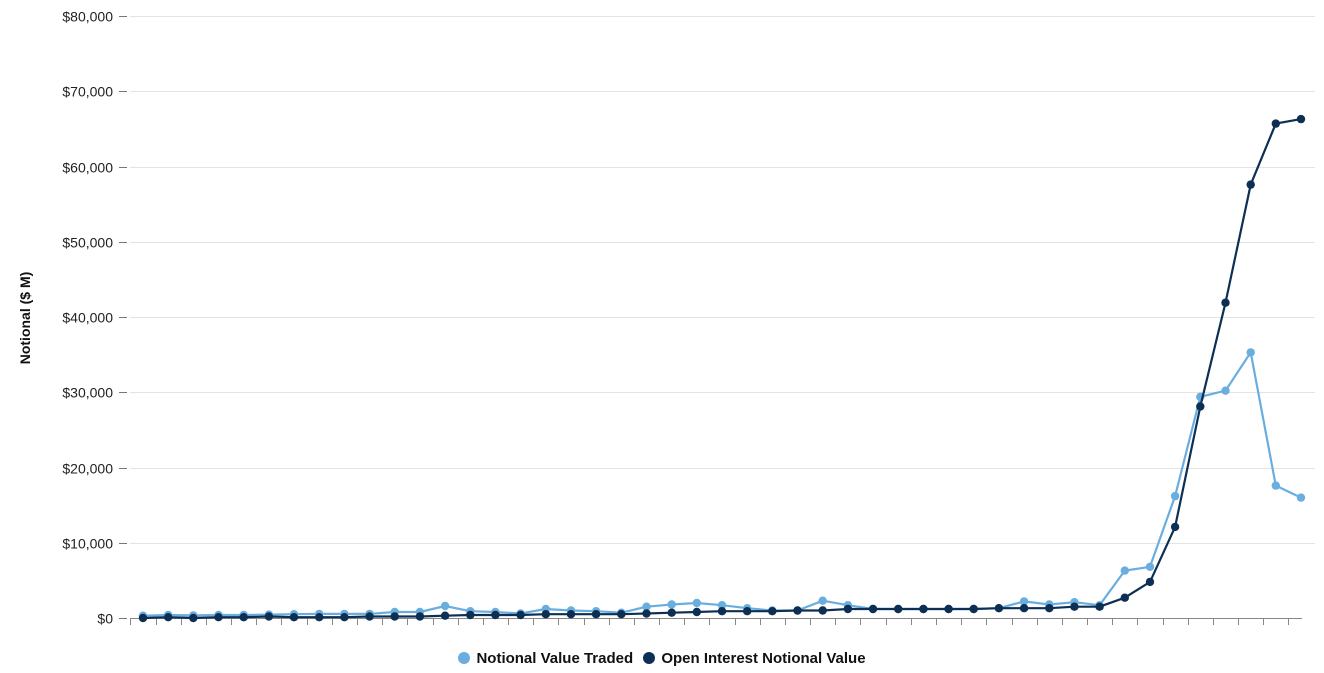 This screenshot has width=1324, height=673. I want to click on y-tick-label: $80,000, so click(87, 17).